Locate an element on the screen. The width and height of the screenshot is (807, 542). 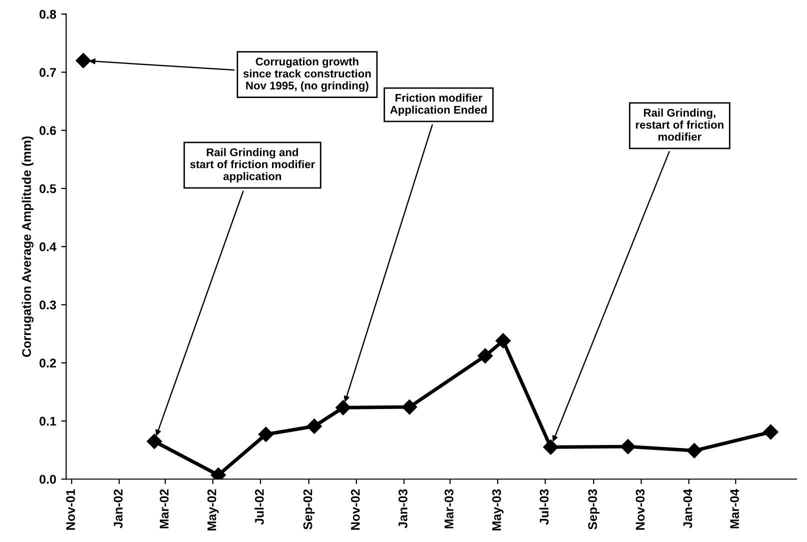
y-tick-label: 0.4 is located at coordinates (48, 247).